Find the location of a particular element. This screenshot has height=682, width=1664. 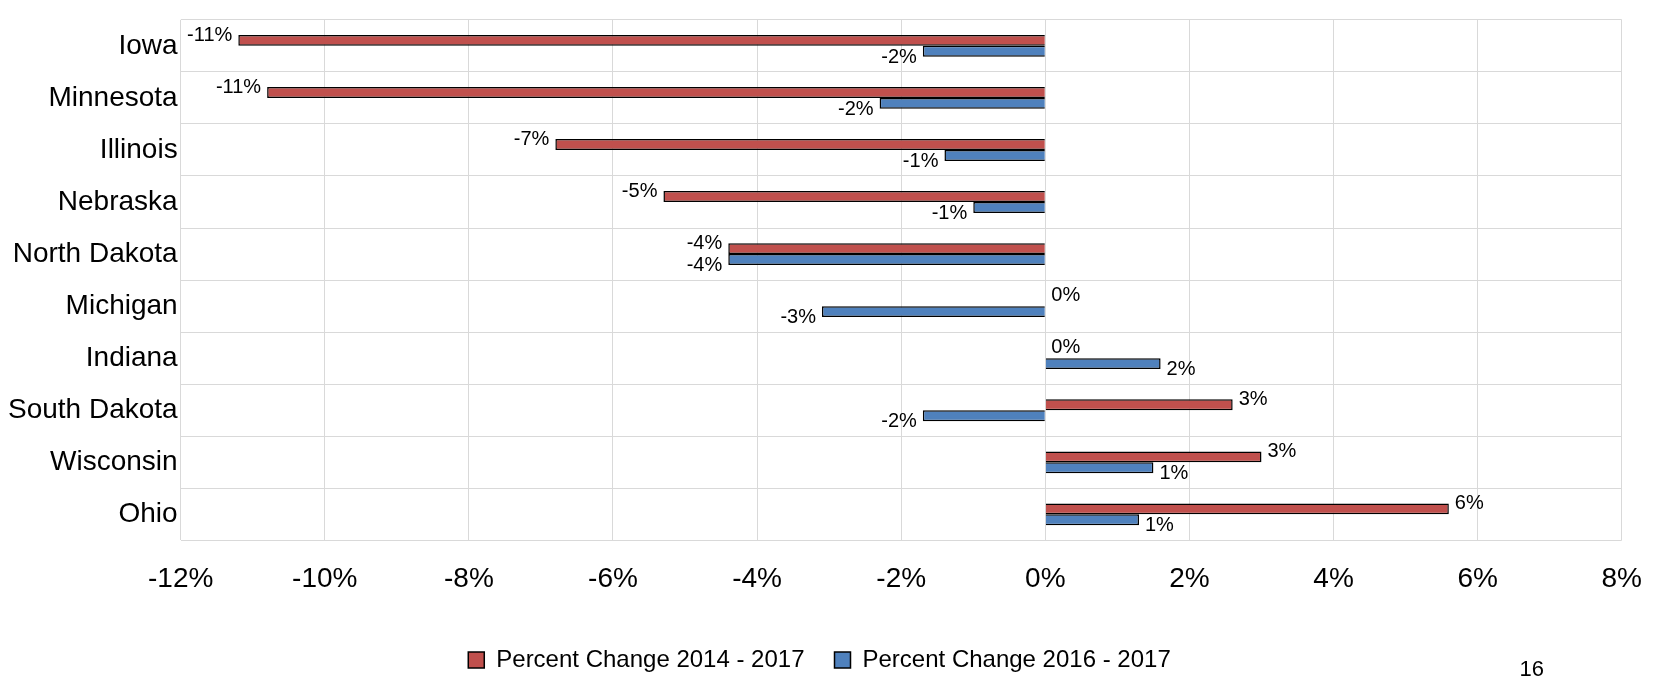

y-tick-label: Iowa is located at coordinates (148, 44).